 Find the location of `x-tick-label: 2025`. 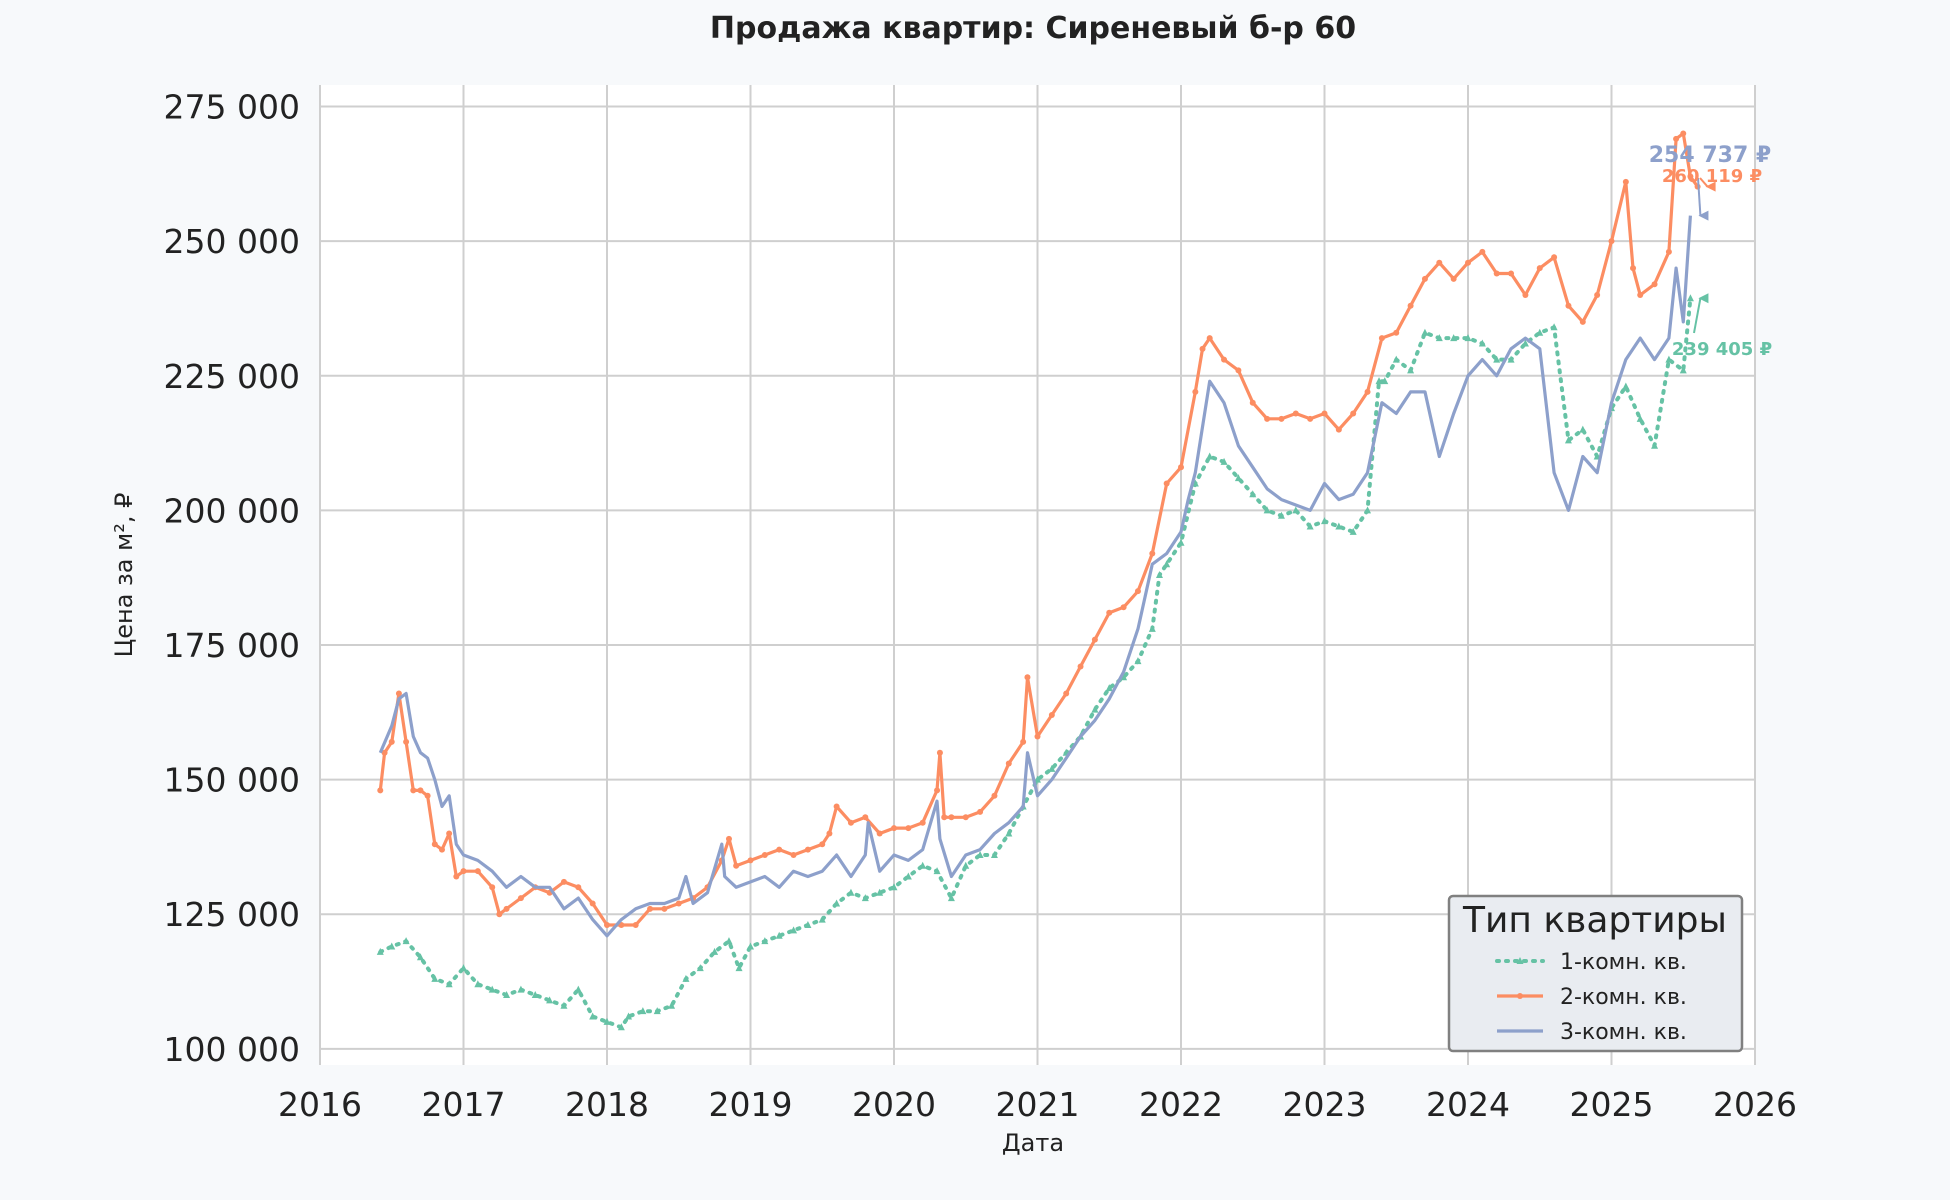

x-tick-label: 2025 is located at coordinates (1612, 1104).